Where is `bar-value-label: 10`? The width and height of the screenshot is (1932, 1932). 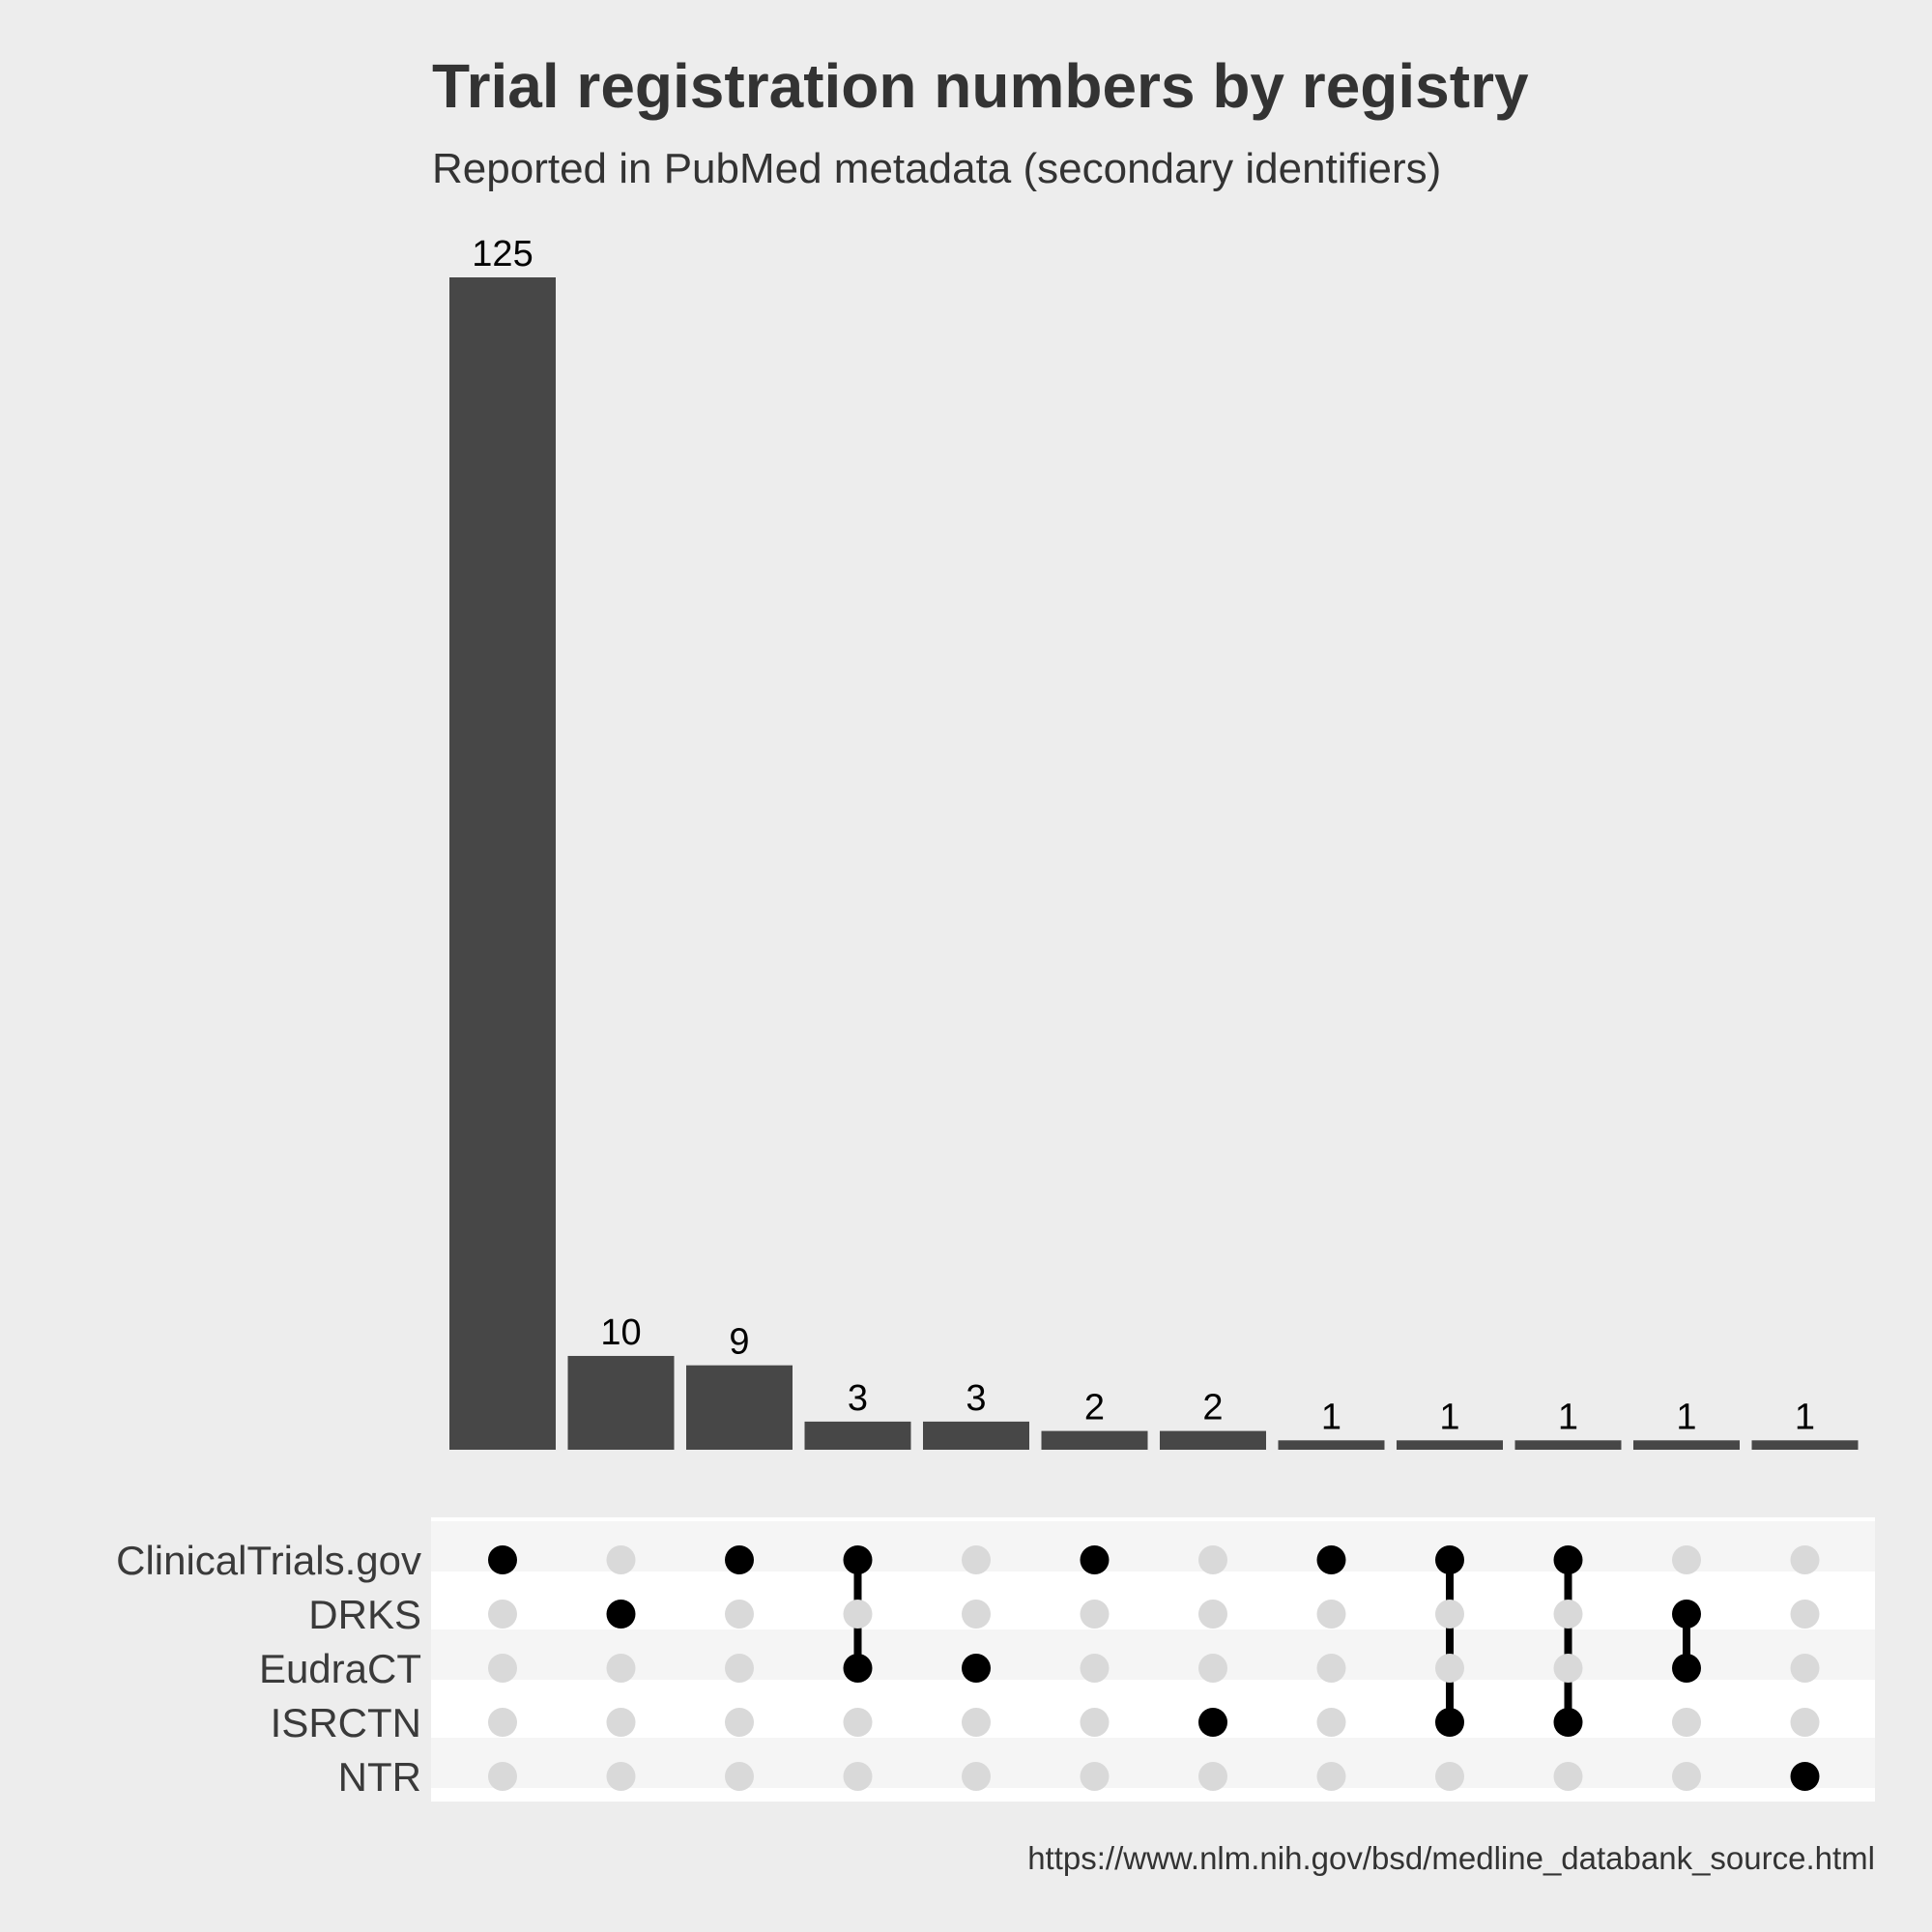
bar-value-label: 10 is located at coordinates (620, 1332).